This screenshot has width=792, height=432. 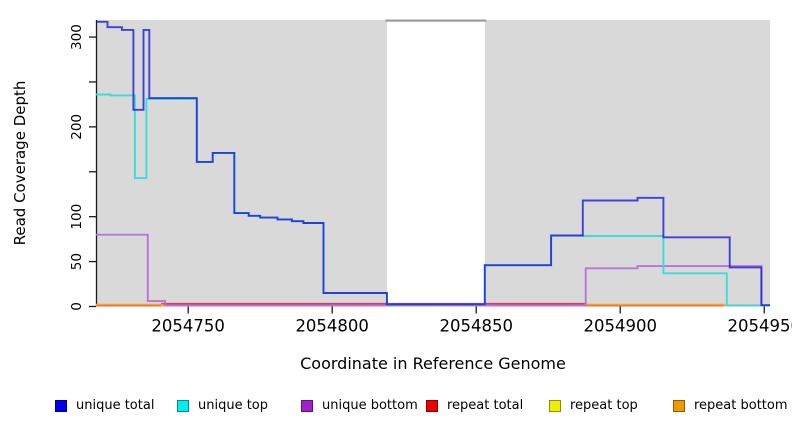 I want to click on legend-item-repeat-top: repeat top, so click(x=593, y=405).